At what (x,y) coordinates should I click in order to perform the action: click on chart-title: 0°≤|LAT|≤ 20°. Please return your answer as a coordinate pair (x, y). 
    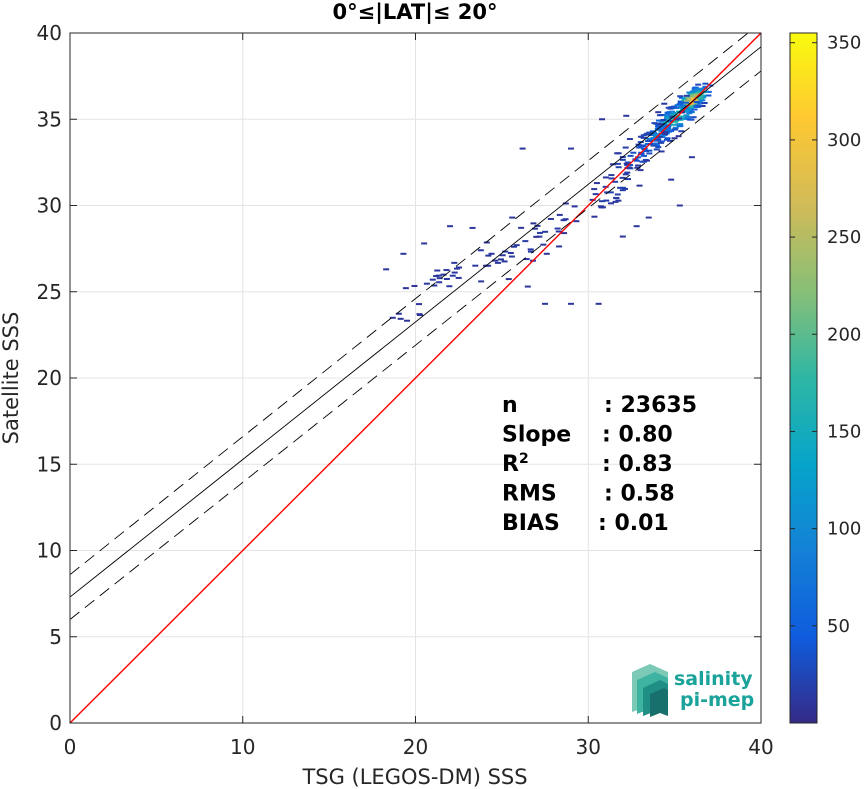
    Looking at the image, I should click on (414, 12).